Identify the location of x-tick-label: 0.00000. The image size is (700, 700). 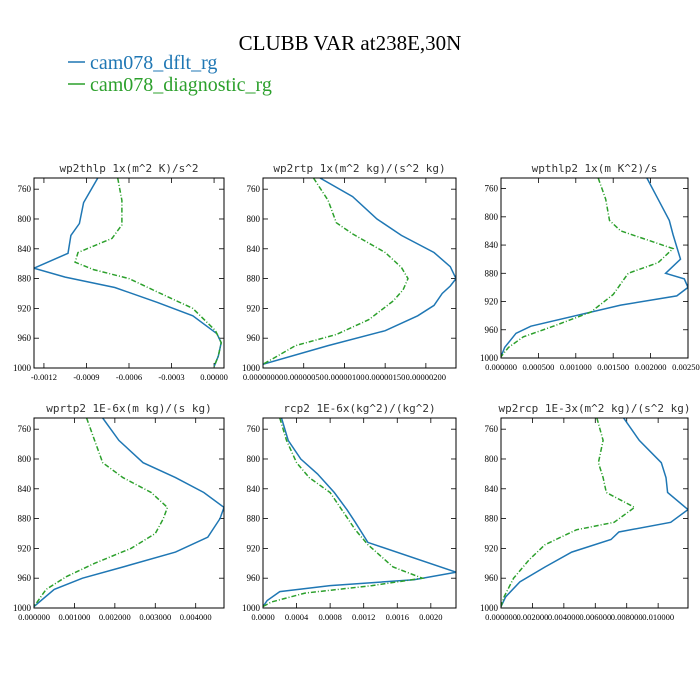
(214, 377).